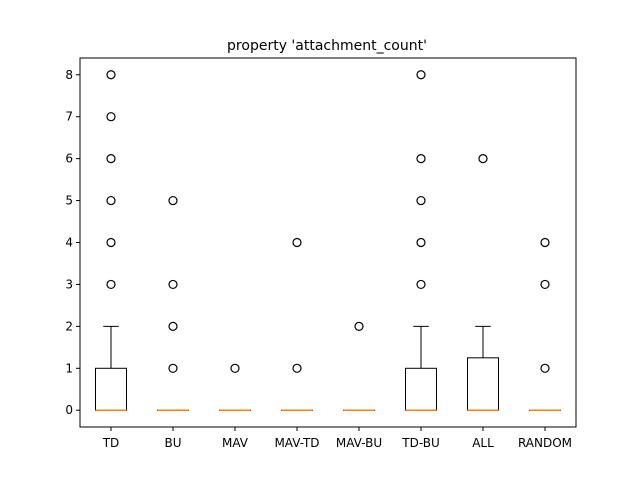  I want to click on y-tick-label: 7, so click(69, 117).